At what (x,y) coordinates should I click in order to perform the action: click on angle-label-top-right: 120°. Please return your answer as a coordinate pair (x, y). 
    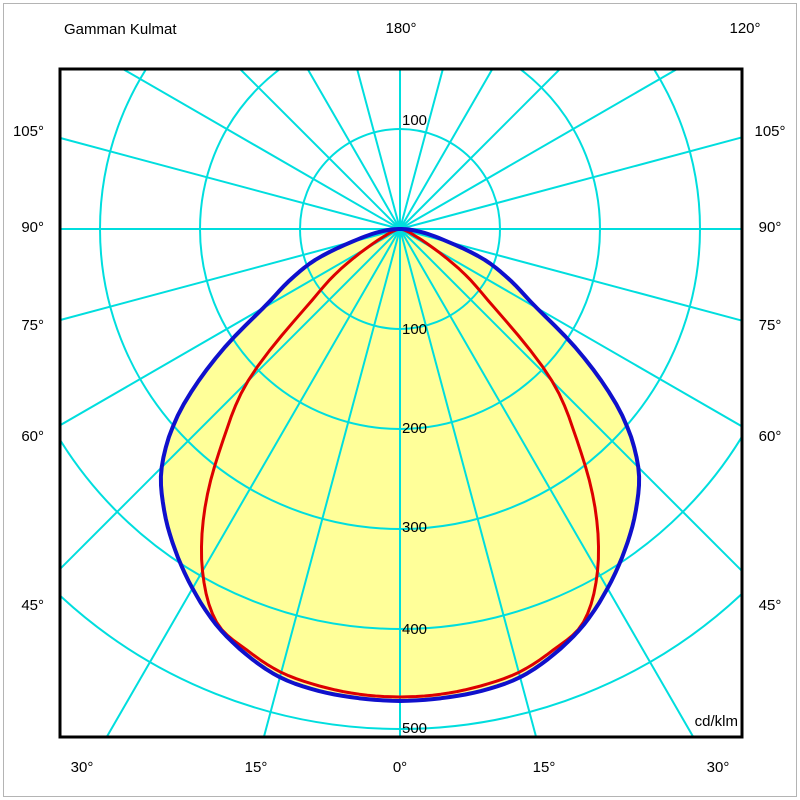
    Looking at the image, I should click on (745, 28).